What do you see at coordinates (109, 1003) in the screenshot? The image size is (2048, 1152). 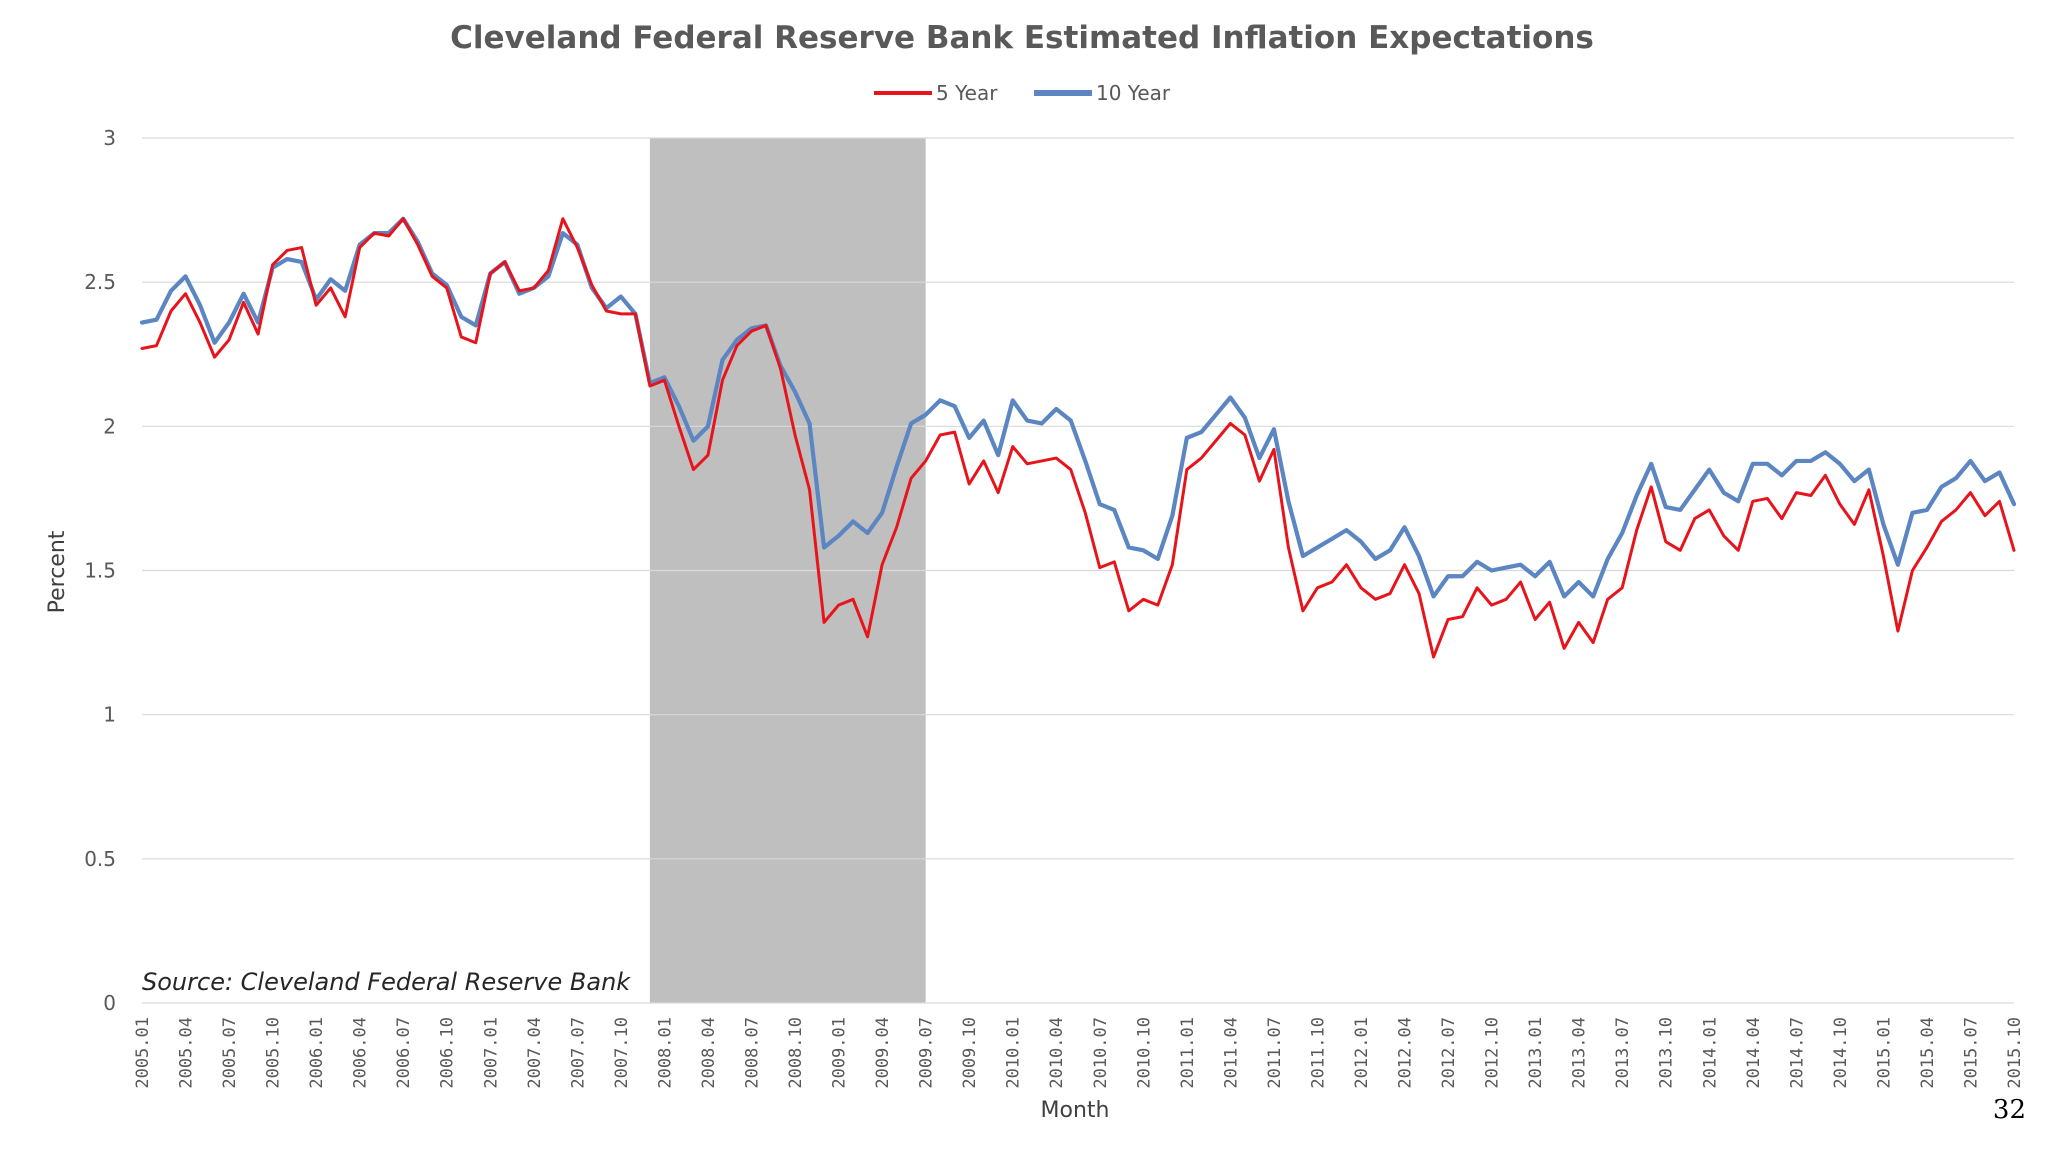 I see `y-tick-label-0: 0` at bounding box center [109, 1003].